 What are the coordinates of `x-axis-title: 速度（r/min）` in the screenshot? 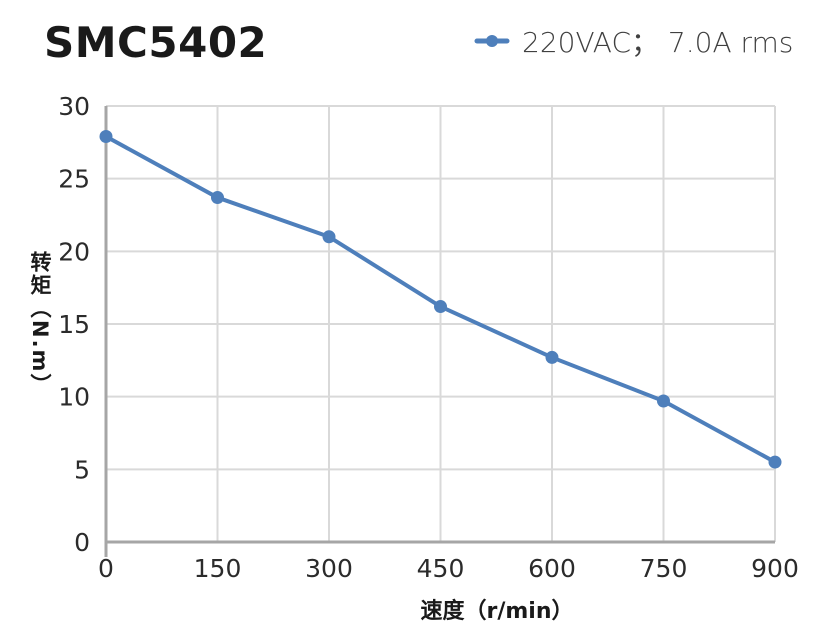 It's located at (497, 611).